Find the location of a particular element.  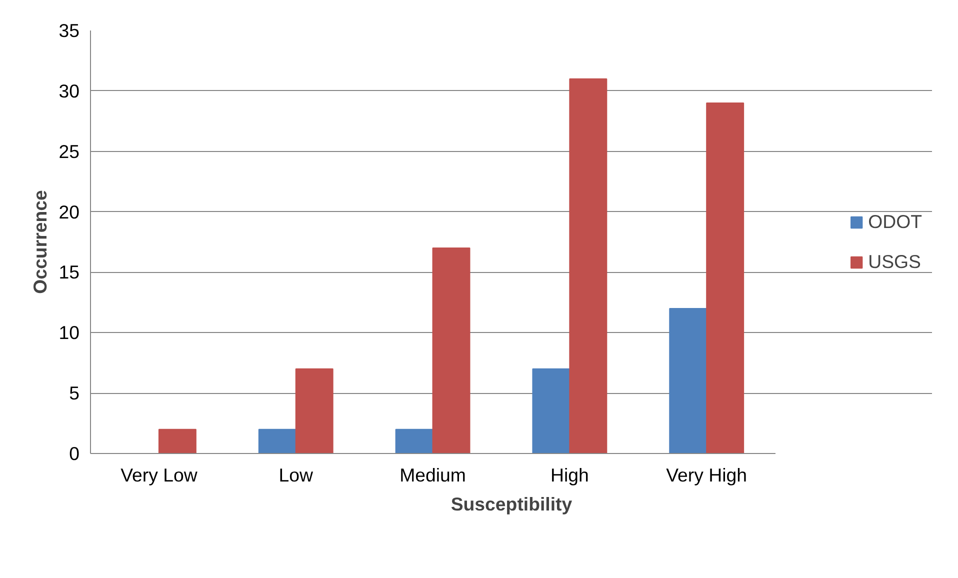

y-tick-label: 5 is located at coordinates (74, 393).